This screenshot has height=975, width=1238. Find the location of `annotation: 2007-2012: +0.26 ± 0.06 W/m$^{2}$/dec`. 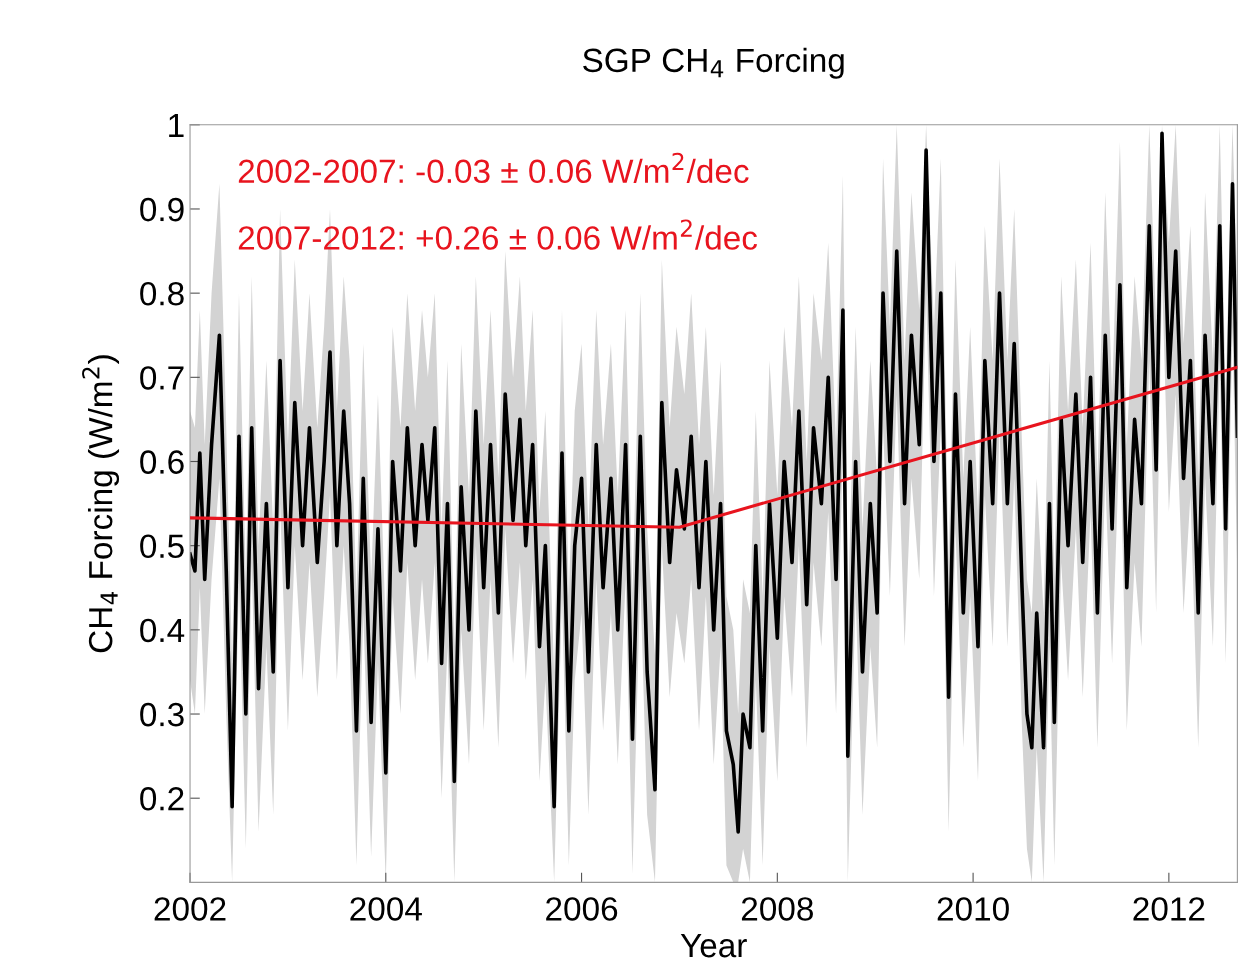

annotation: 2007-2012: +0.26 ± 0.06 W/m$^{2}$/dec is located at coordinates (498, 234).